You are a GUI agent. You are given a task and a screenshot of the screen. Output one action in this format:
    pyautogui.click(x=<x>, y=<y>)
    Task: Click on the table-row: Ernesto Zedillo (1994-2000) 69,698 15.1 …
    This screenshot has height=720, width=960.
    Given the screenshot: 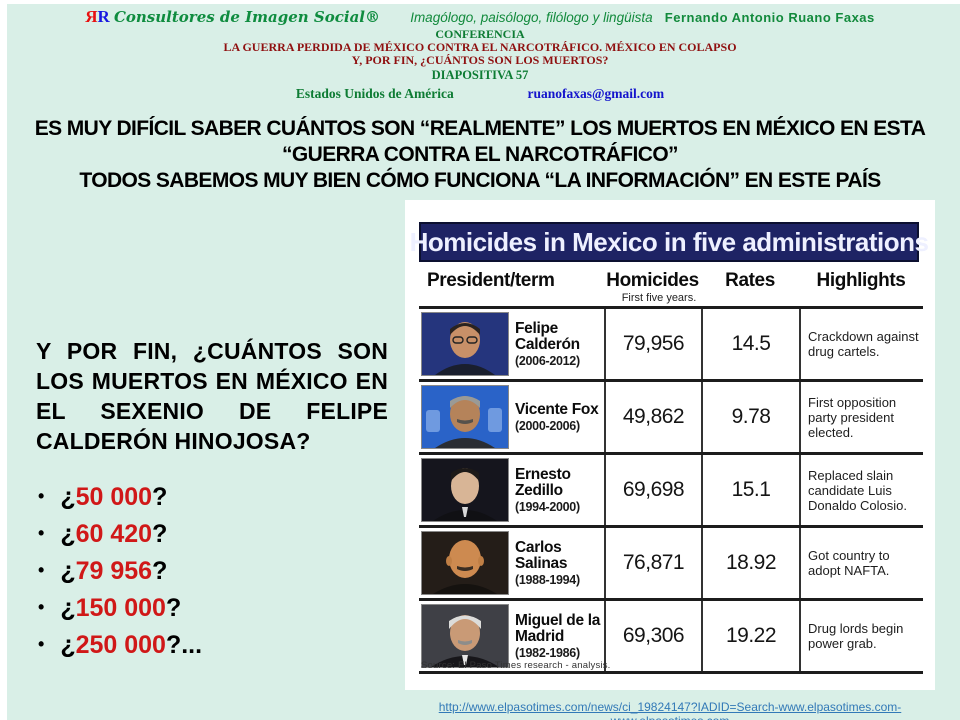 What is the action you would take?
    pyautogui.click(x=671, y=488)
    